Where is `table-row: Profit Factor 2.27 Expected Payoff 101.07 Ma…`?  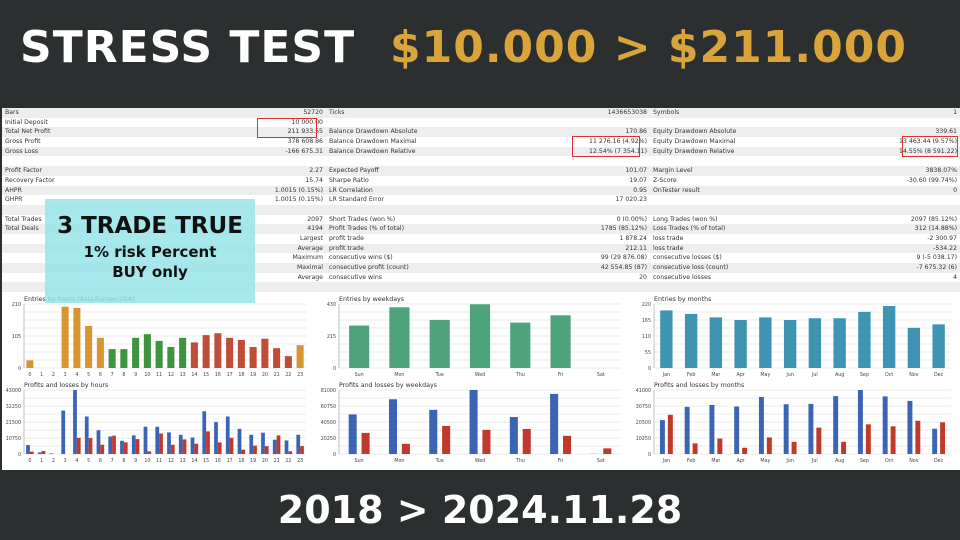 table-row: Profit Factor 2.27 Expected Payoff 101.07 Ma… is located at coordinates (481, 171).